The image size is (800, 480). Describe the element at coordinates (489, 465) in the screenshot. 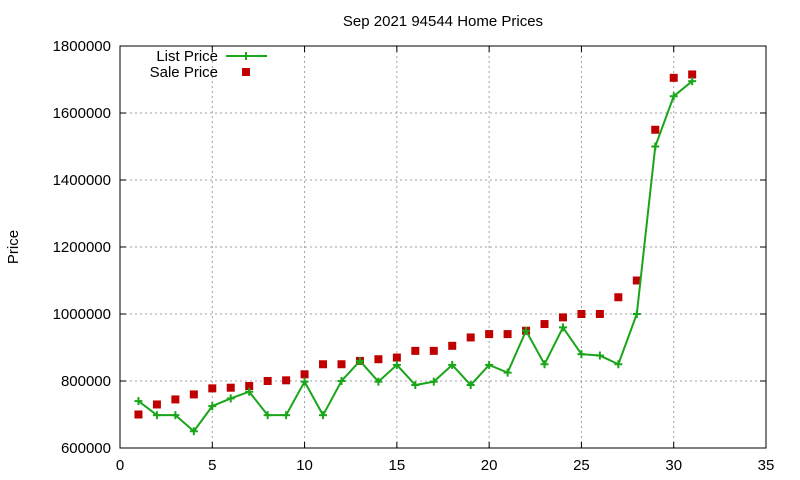

I see `x-tick-label: 20` at that location.